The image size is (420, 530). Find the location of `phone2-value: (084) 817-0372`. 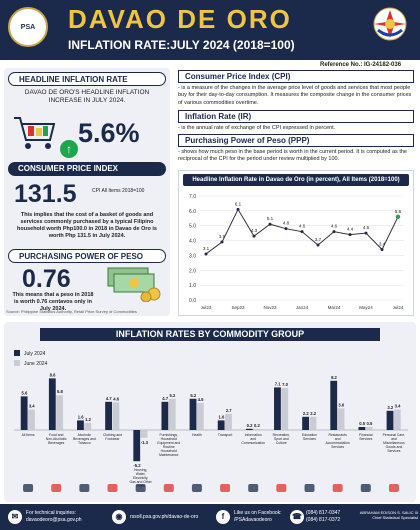

phone2-value: (084) 817-0372 is located at coordinates (323, 519).